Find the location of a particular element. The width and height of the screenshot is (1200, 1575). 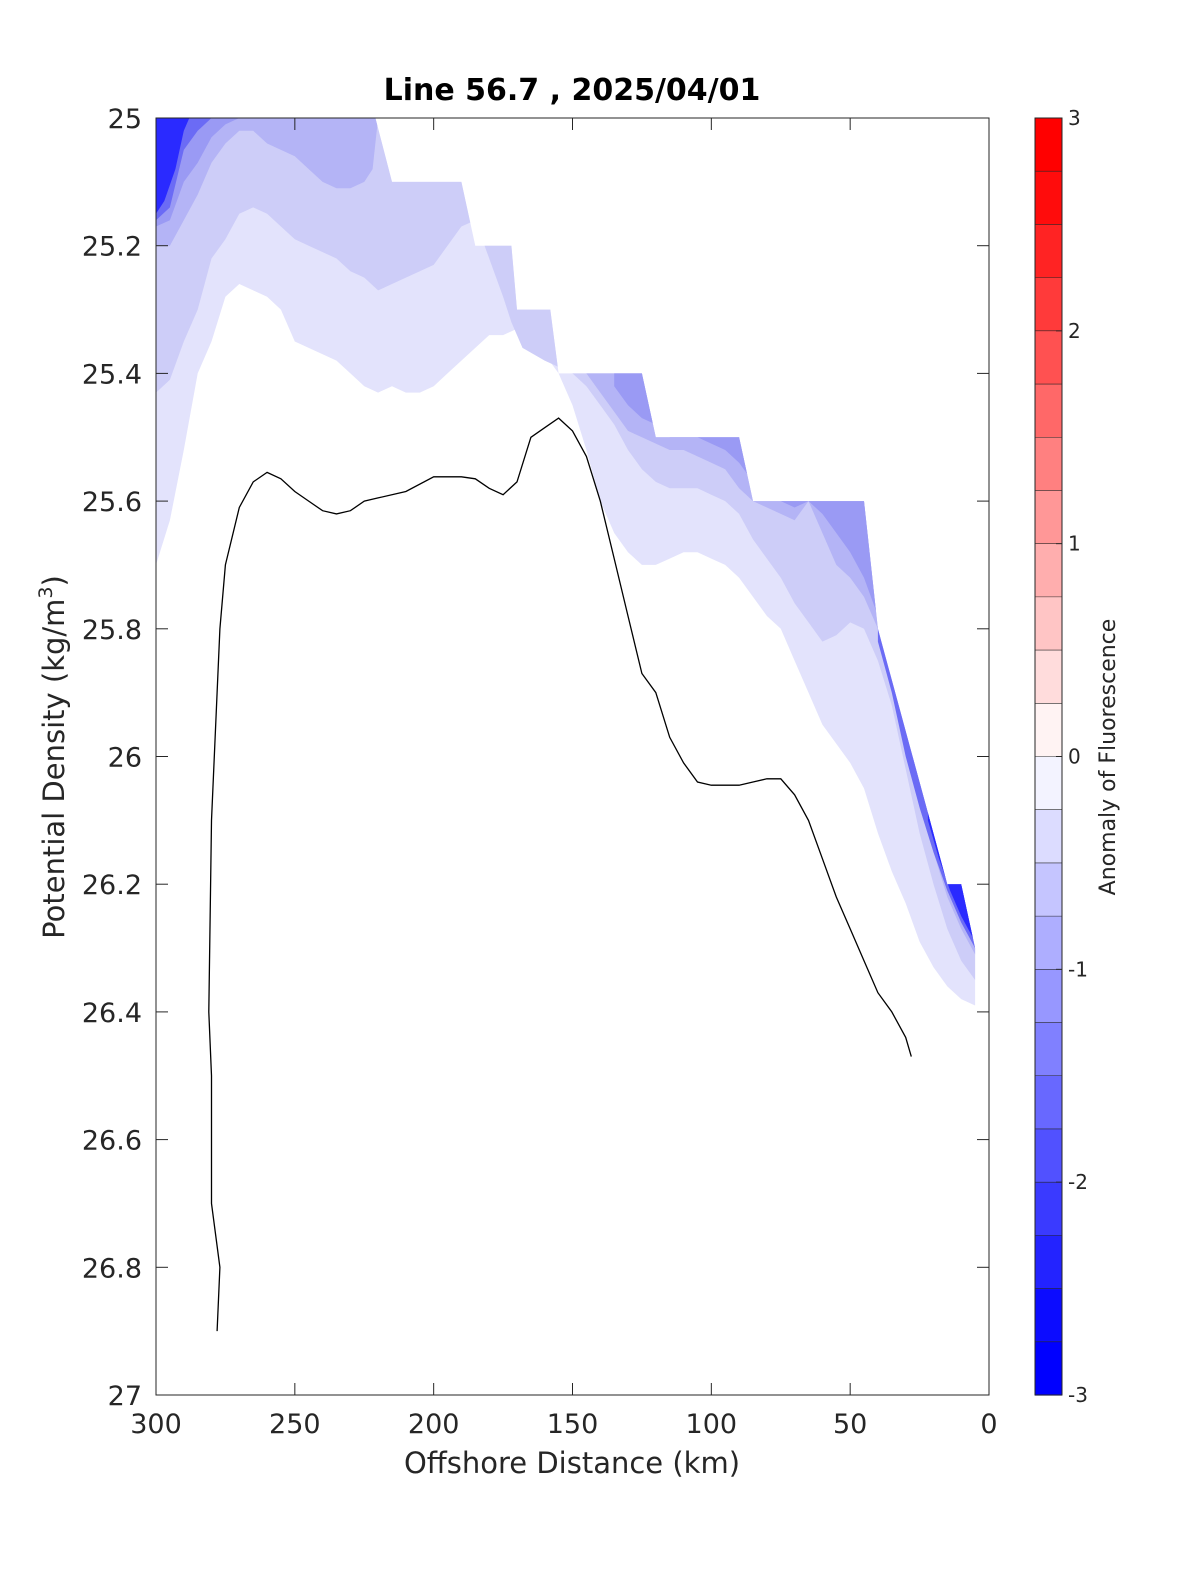

x-tick-label: 50 is located at coordinates (850, 1424).